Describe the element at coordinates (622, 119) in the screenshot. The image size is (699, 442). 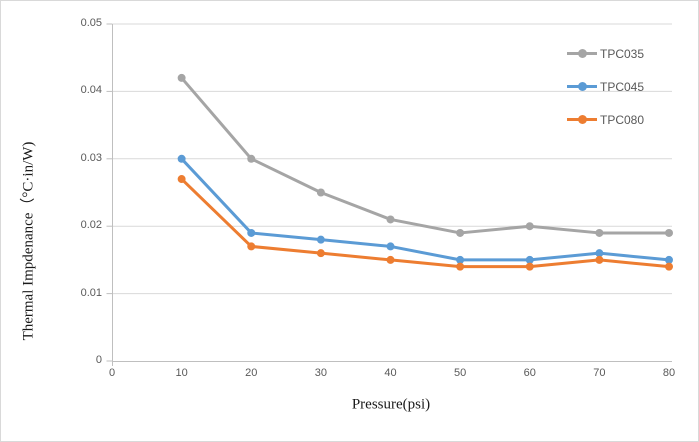
I see `legend-label: TPC080` at that location.